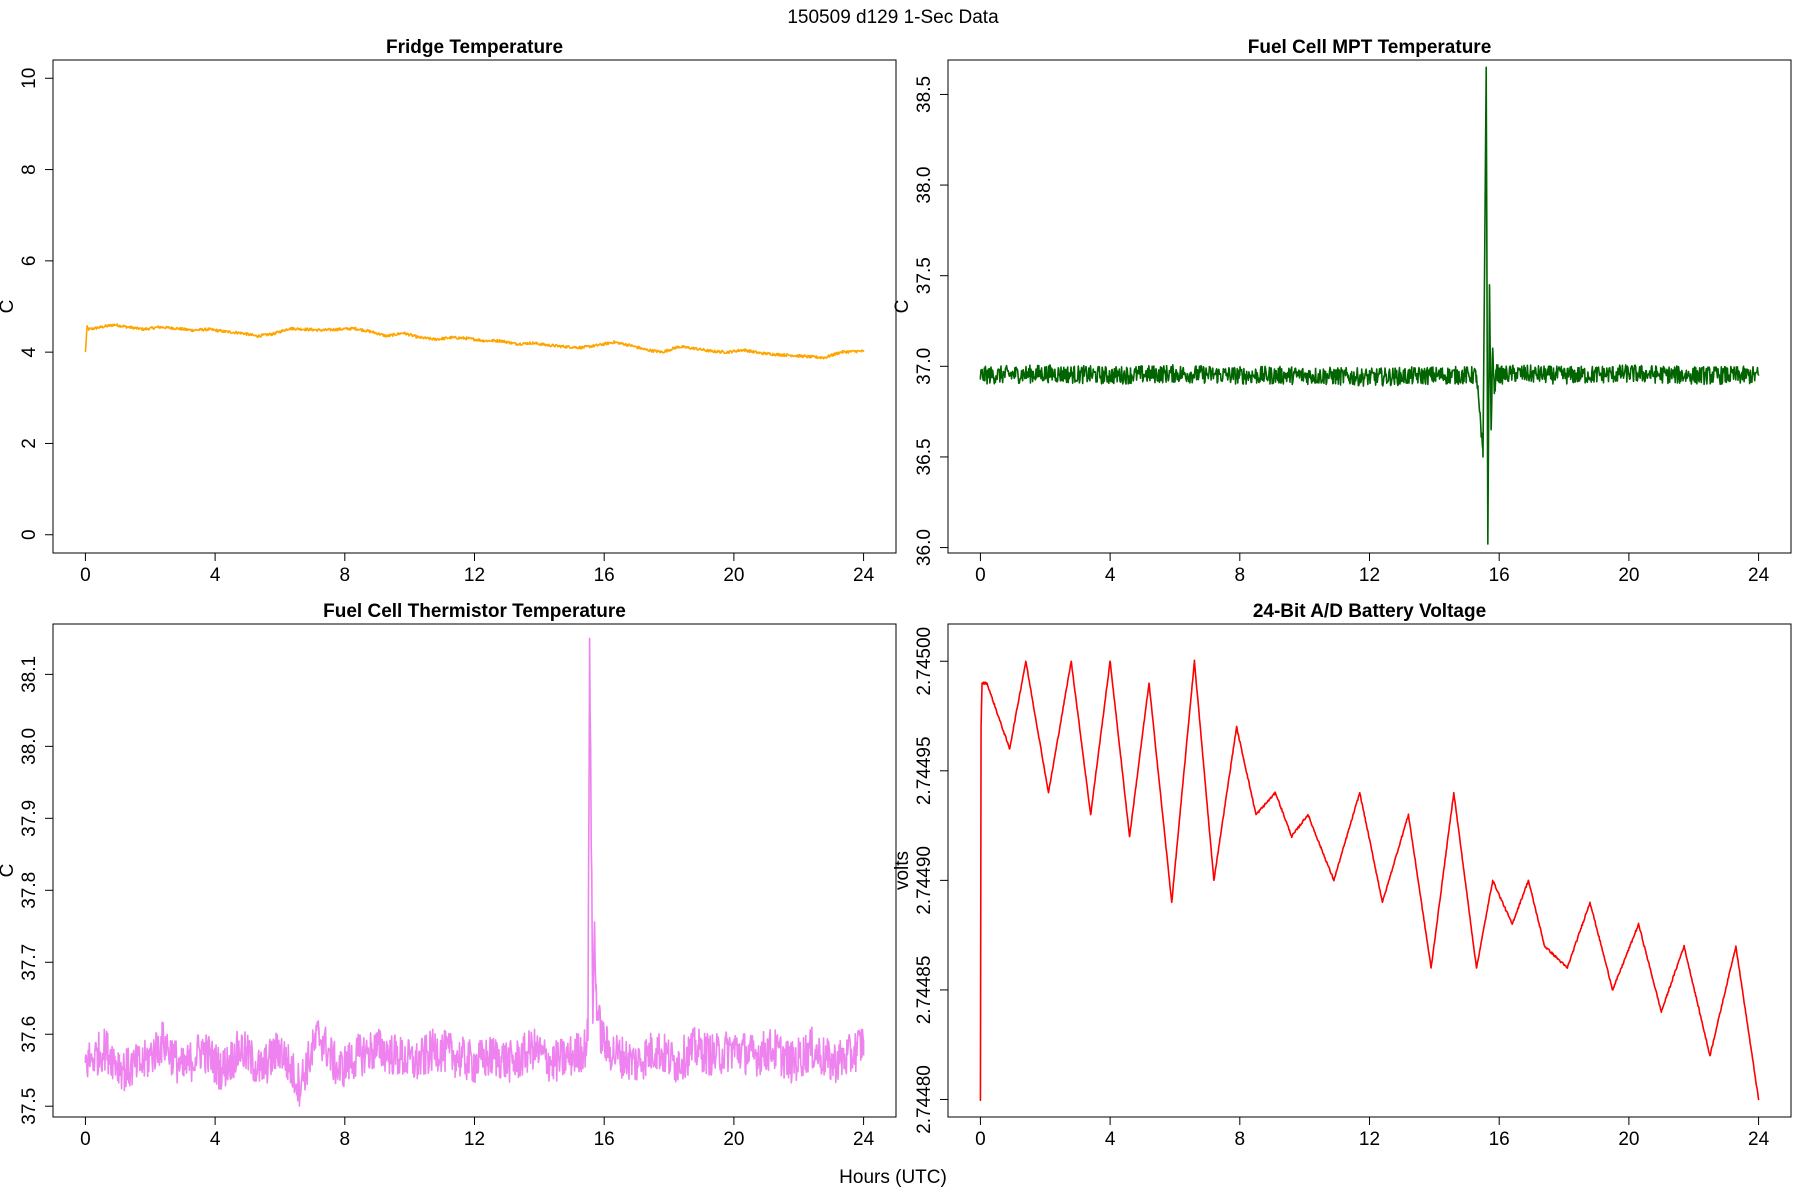  Describe the element at coordinates (924, 1099) in the screenshot. I see `y-tick-label: 2.74480` at that location.